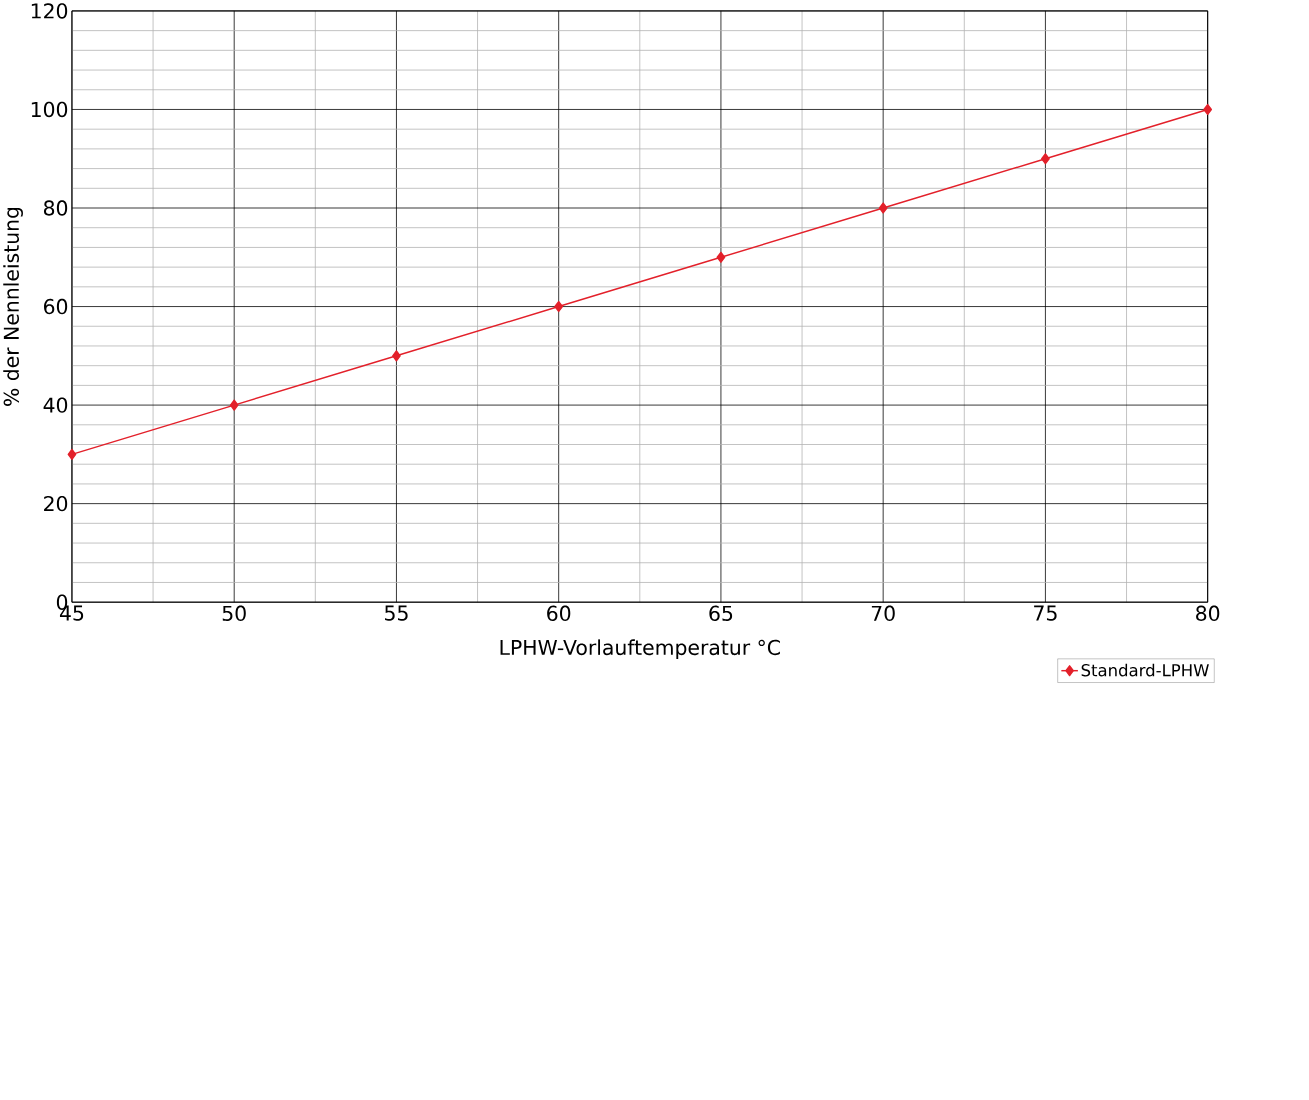 The height and width of the screenshot is (1100, 1309). I want to click on x-tick-label: 55, so click(396, 613).